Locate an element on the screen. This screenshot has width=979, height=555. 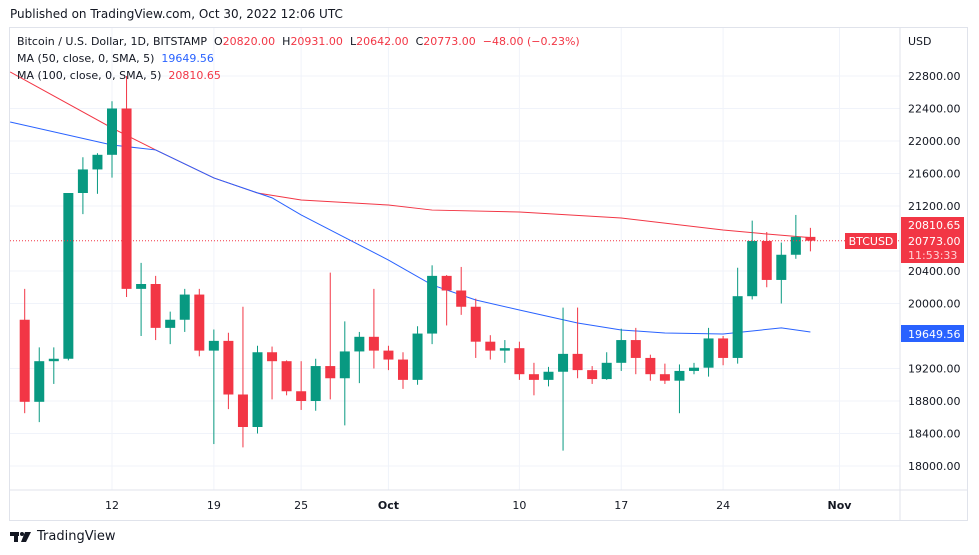
low-value: 20642.00 is located at coordinates (382, 41).